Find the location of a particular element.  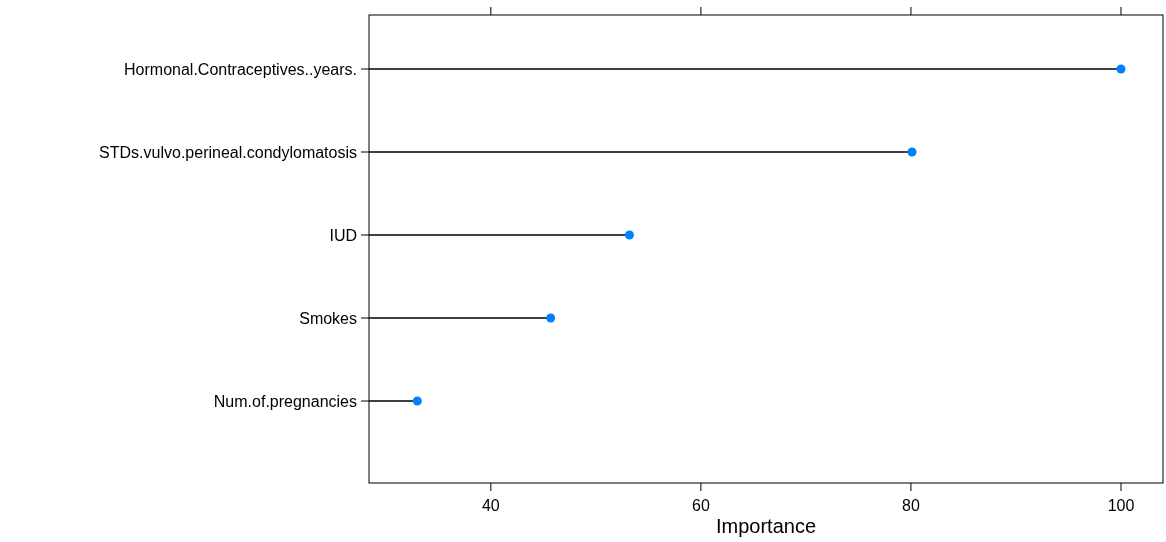

x-axis-title: Importance is located at coordinates (766, 526).